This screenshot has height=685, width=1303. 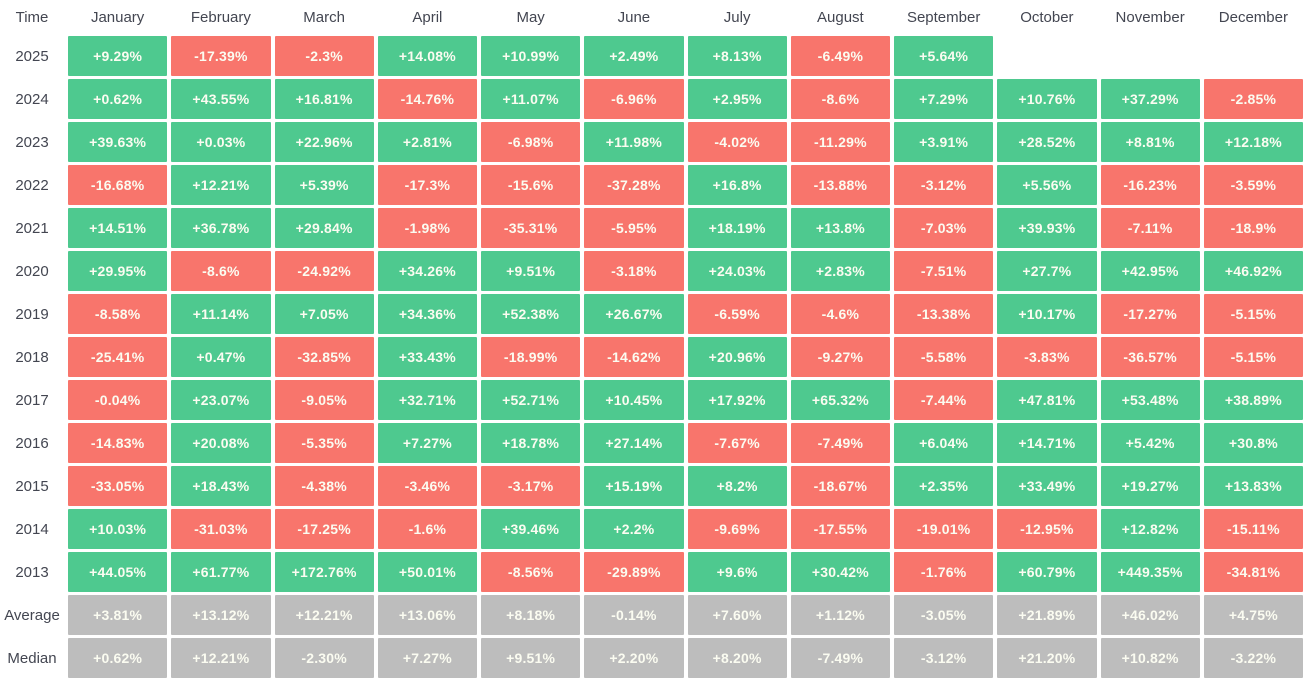 I want to click on return-cell: +27.7%, so click(x=1047, y=271).